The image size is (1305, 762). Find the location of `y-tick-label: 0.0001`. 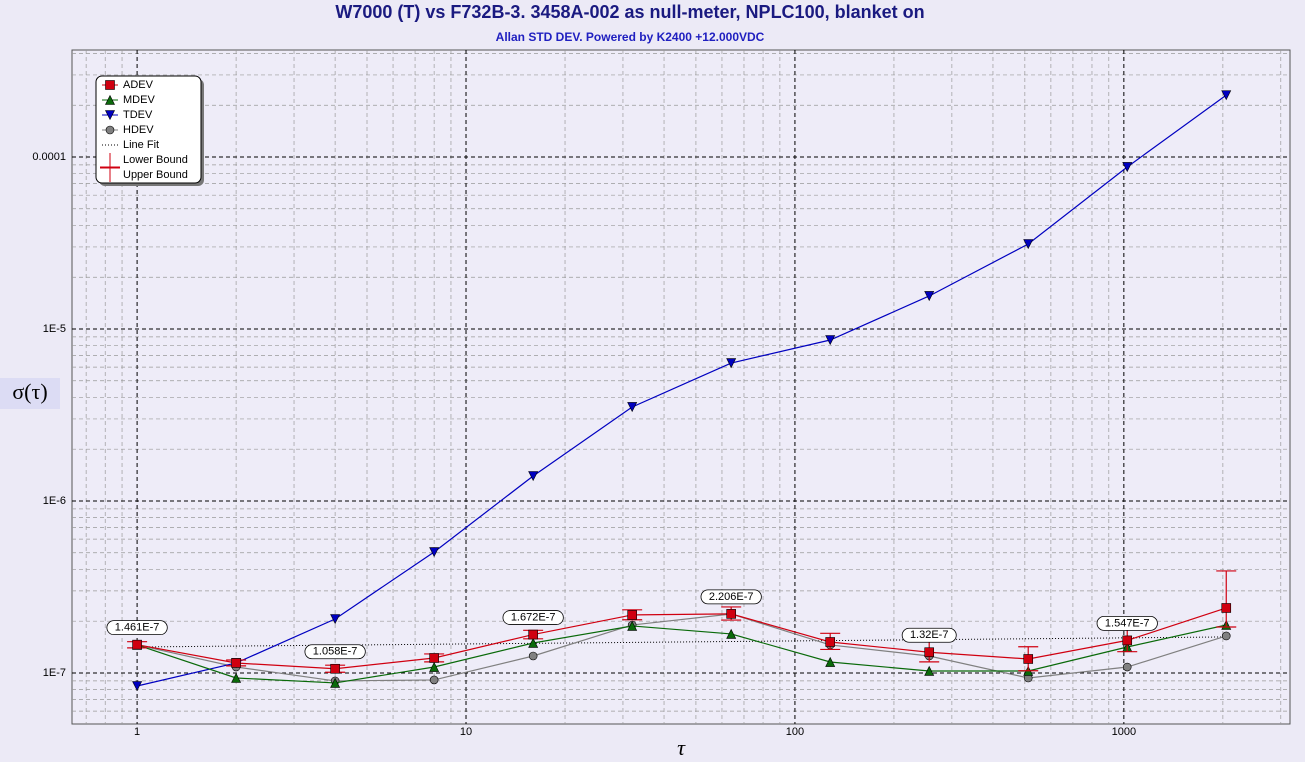

y-tick-label: 0.0001 is located at coordinates (49, 157).